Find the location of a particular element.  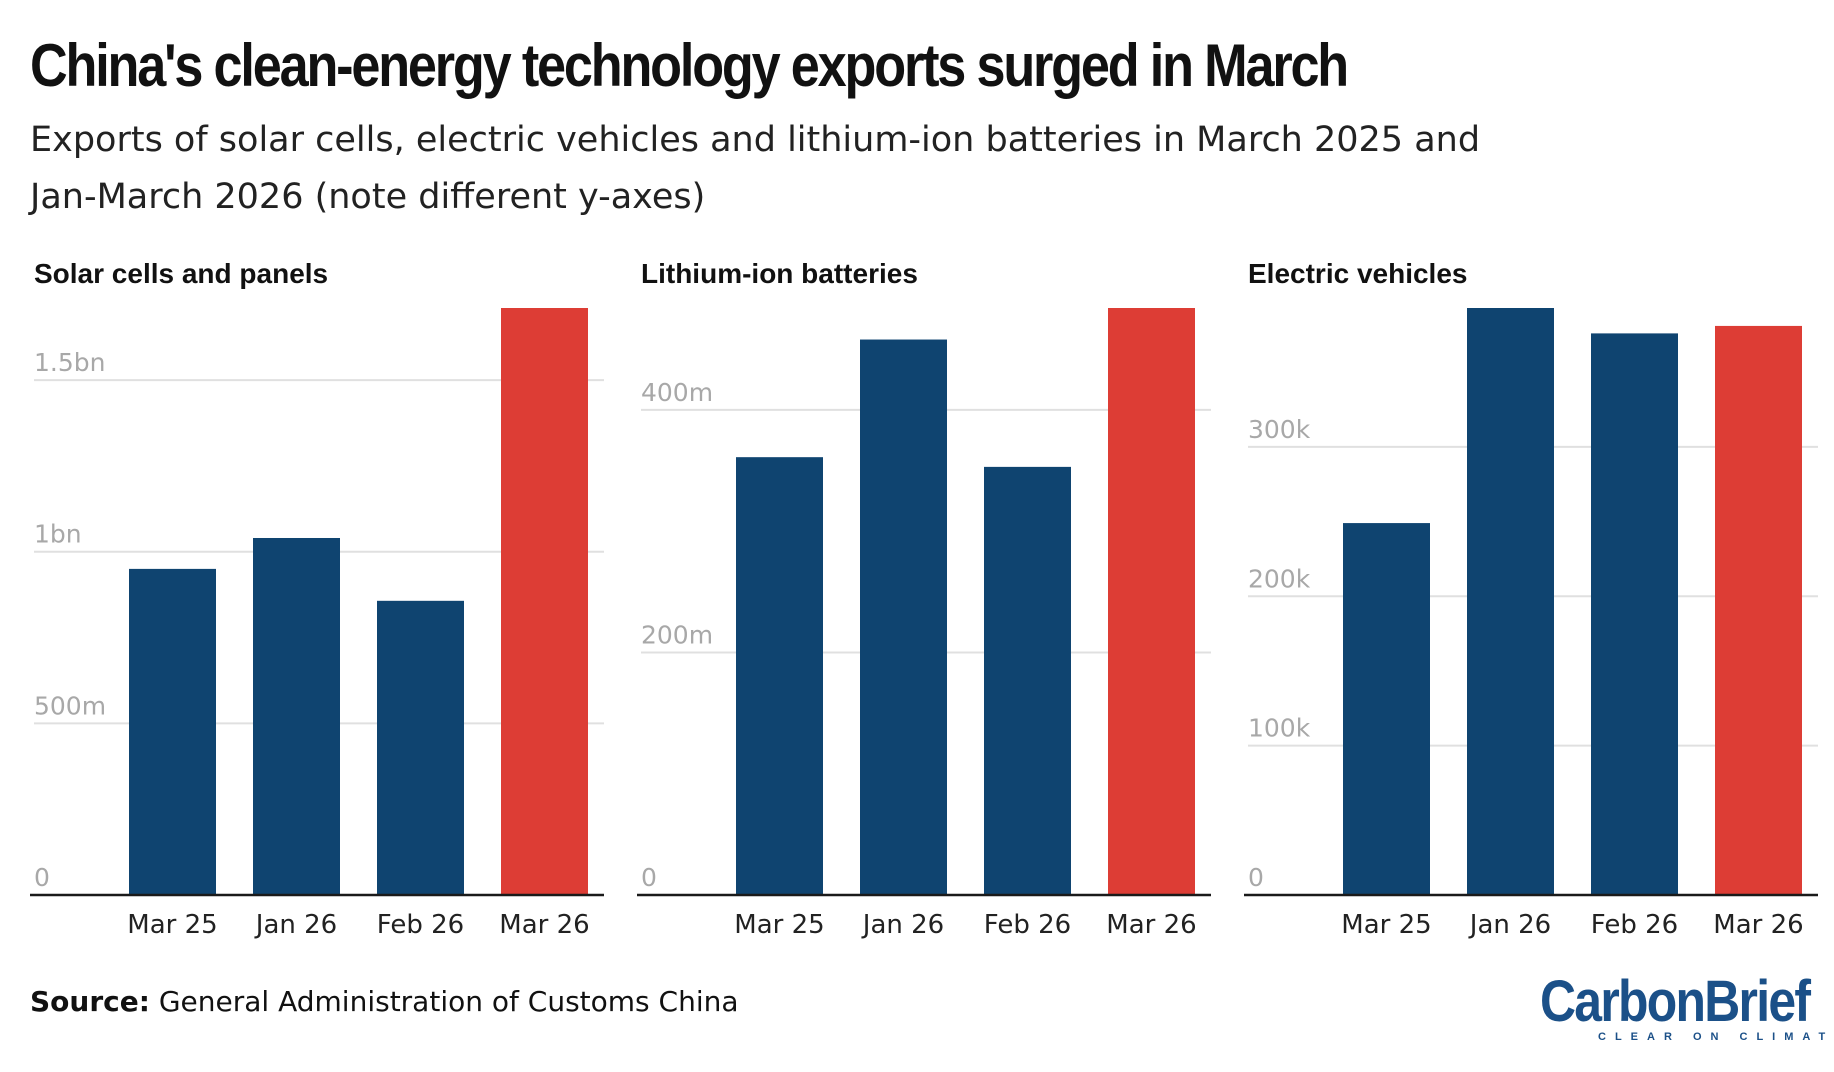

source-text: General Administration of Customs China is located at coordinates (448, 1001).